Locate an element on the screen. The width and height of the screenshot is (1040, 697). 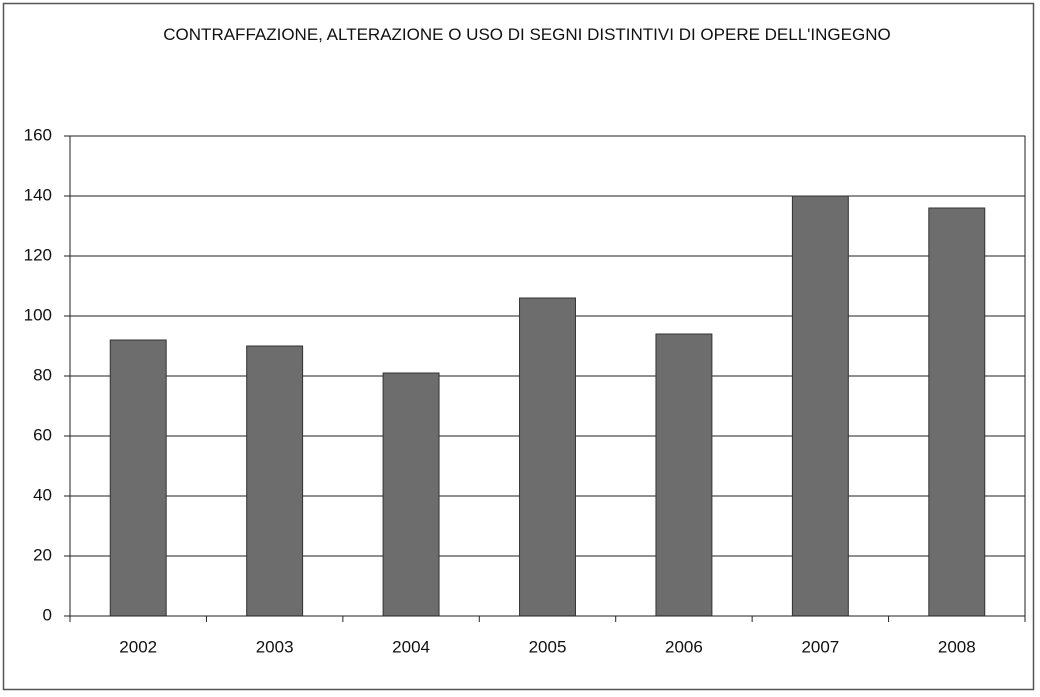
x-tick-label: 2005 is located at coordinates (548, 646).